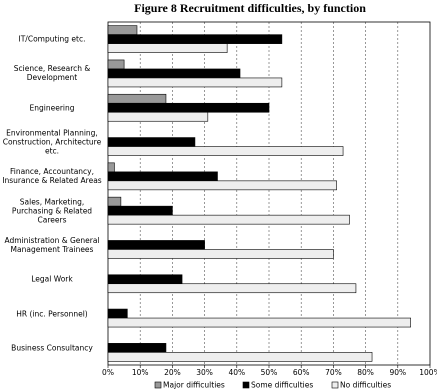 The width and height of the screenshot is (437, 392). Describe the element at coordinates (365, 372) in the screenshot. I see `x-tick-label: 80%` at that location.